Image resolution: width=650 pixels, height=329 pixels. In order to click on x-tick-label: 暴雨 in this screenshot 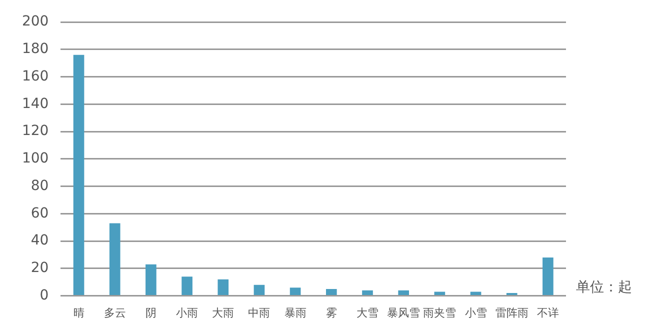, I will do `click(295, 313)`.